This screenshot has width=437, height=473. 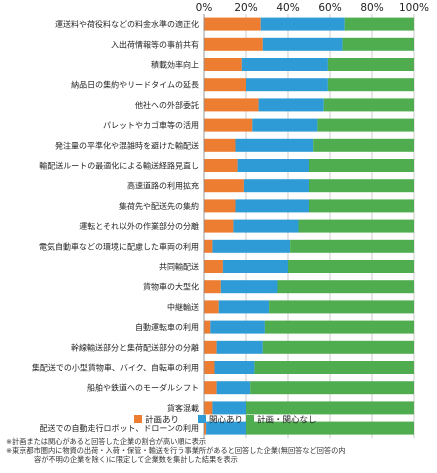 I want to click on category-label: 配送での自動走行ロボット、ドローンの利用, so click(x=119, y=428).